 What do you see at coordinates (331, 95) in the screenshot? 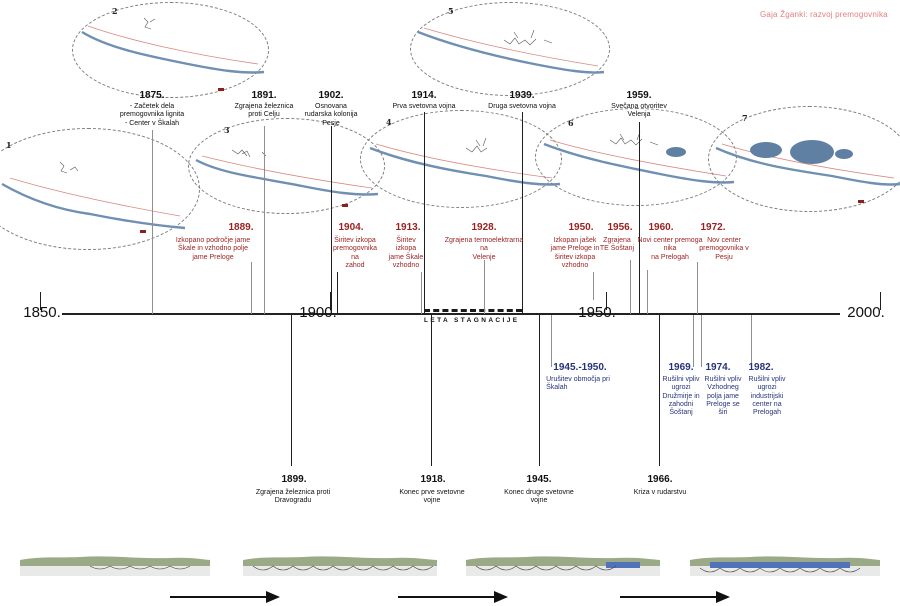
I see `event-year-1902: 1902.` at bounding box center [331, 95].